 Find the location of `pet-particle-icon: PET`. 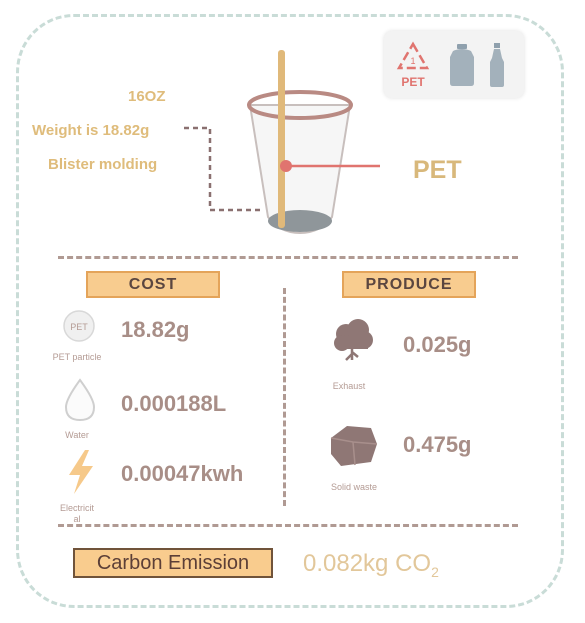

pet-particle-icon: PET is located at coordinates (79, 328).